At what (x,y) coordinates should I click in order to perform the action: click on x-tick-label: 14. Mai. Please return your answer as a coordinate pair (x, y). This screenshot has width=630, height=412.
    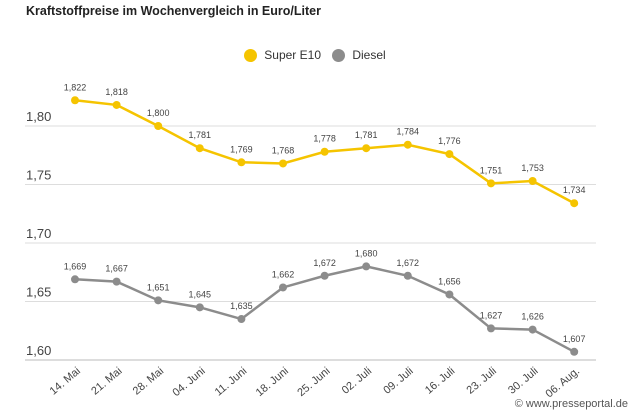
    Looking at the image, I should click on (65, 381).